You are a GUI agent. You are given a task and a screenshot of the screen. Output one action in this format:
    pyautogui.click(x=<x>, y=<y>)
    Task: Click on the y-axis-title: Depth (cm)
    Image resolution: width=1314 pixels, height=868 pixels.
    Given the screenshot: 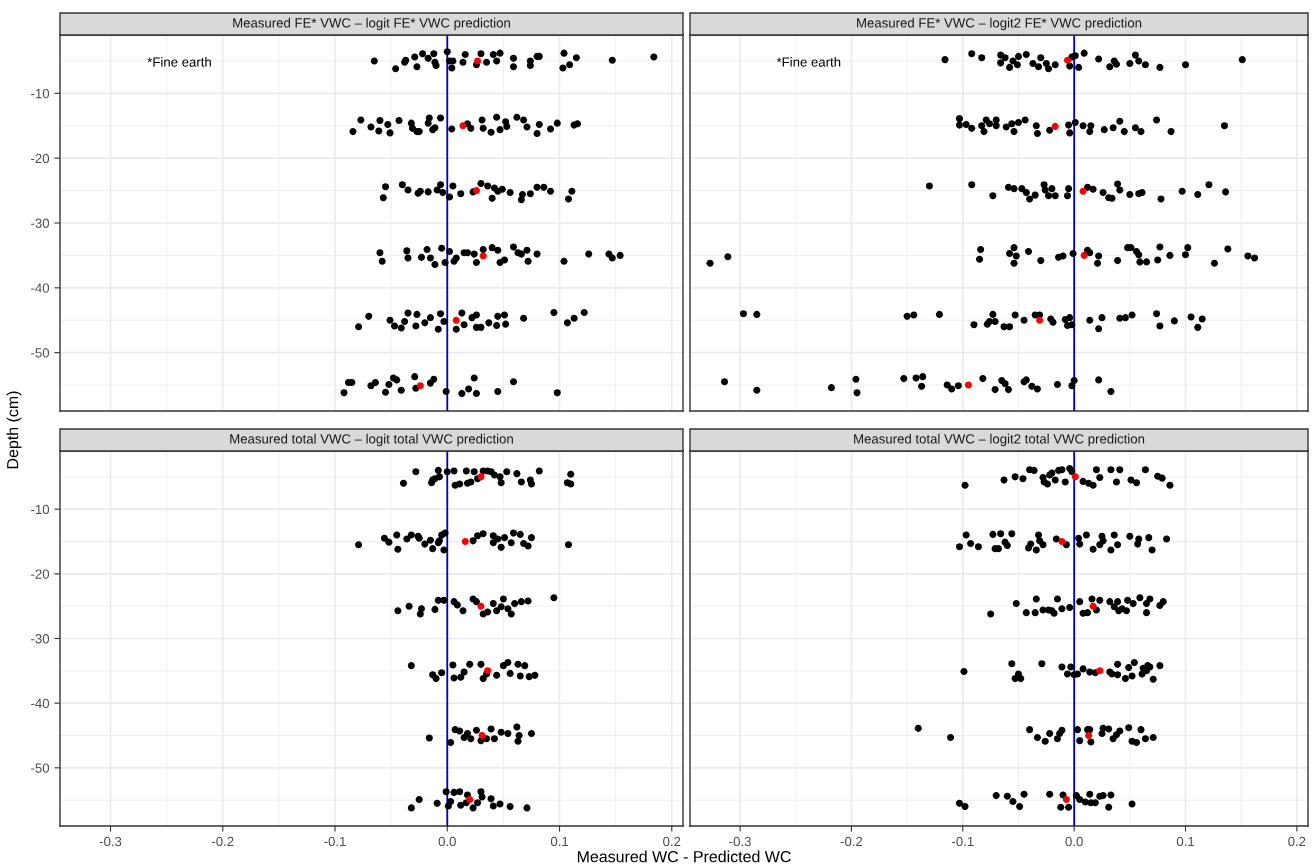 What is the action you would take?
    pyautogui.click(x=14, y=430)
    